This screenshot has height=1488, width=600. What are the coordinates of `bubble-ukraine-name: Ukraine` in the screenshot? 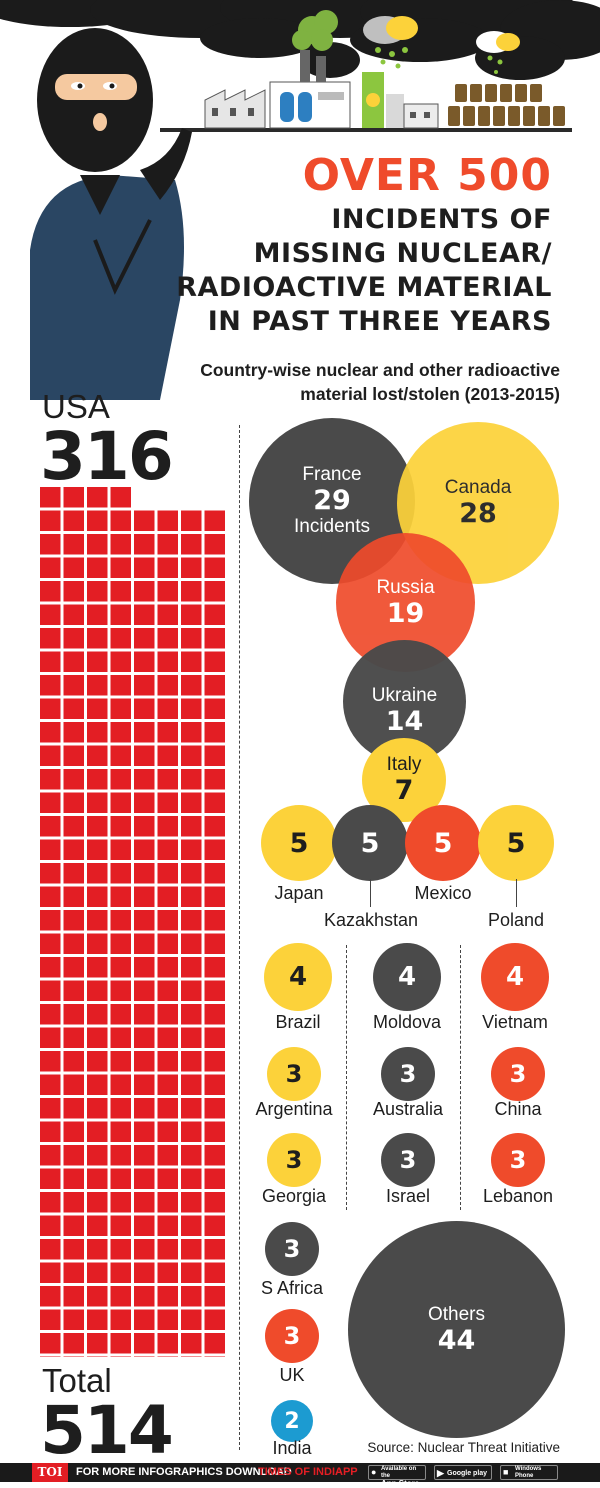 It's located at (404, 695).